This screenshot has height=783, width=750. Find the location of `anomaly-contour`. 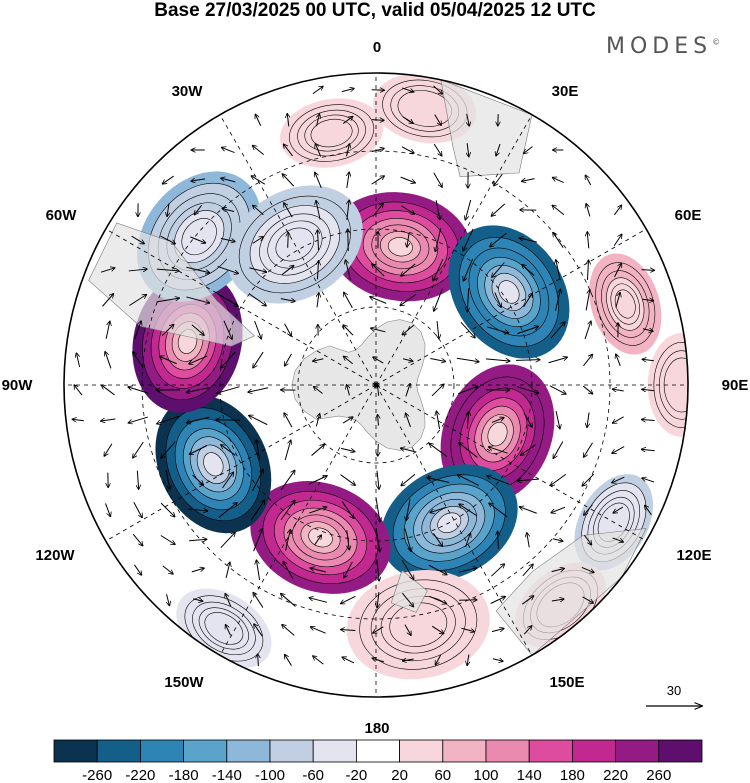

anomaly-contour is located at coordinates (224, 628).